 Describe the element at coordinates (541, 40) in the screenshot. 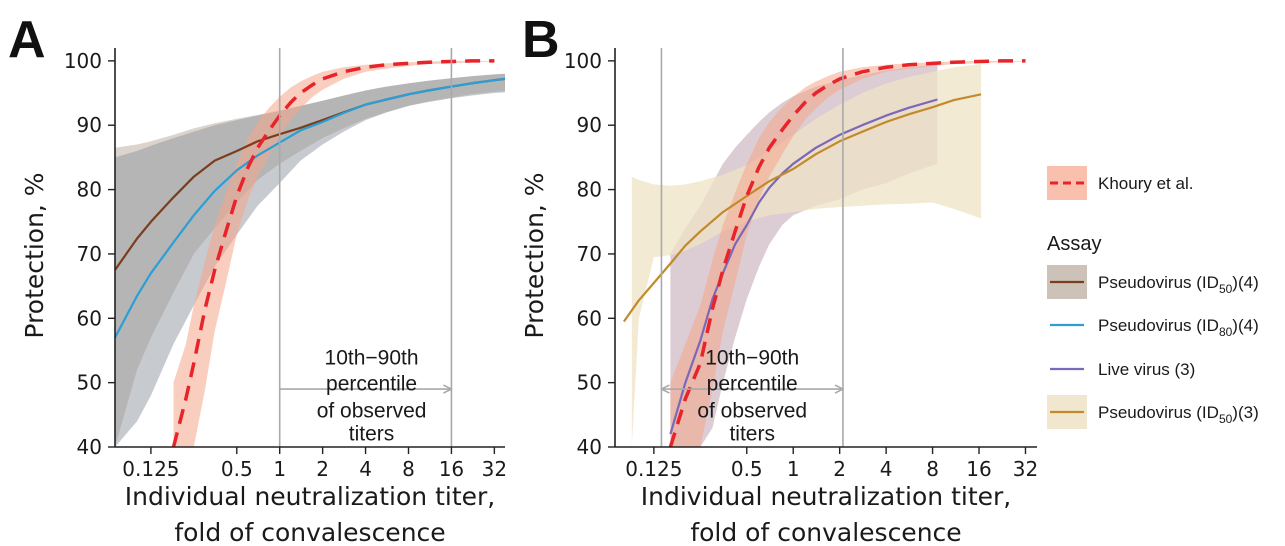

I see `panel-letter: B` at that location.